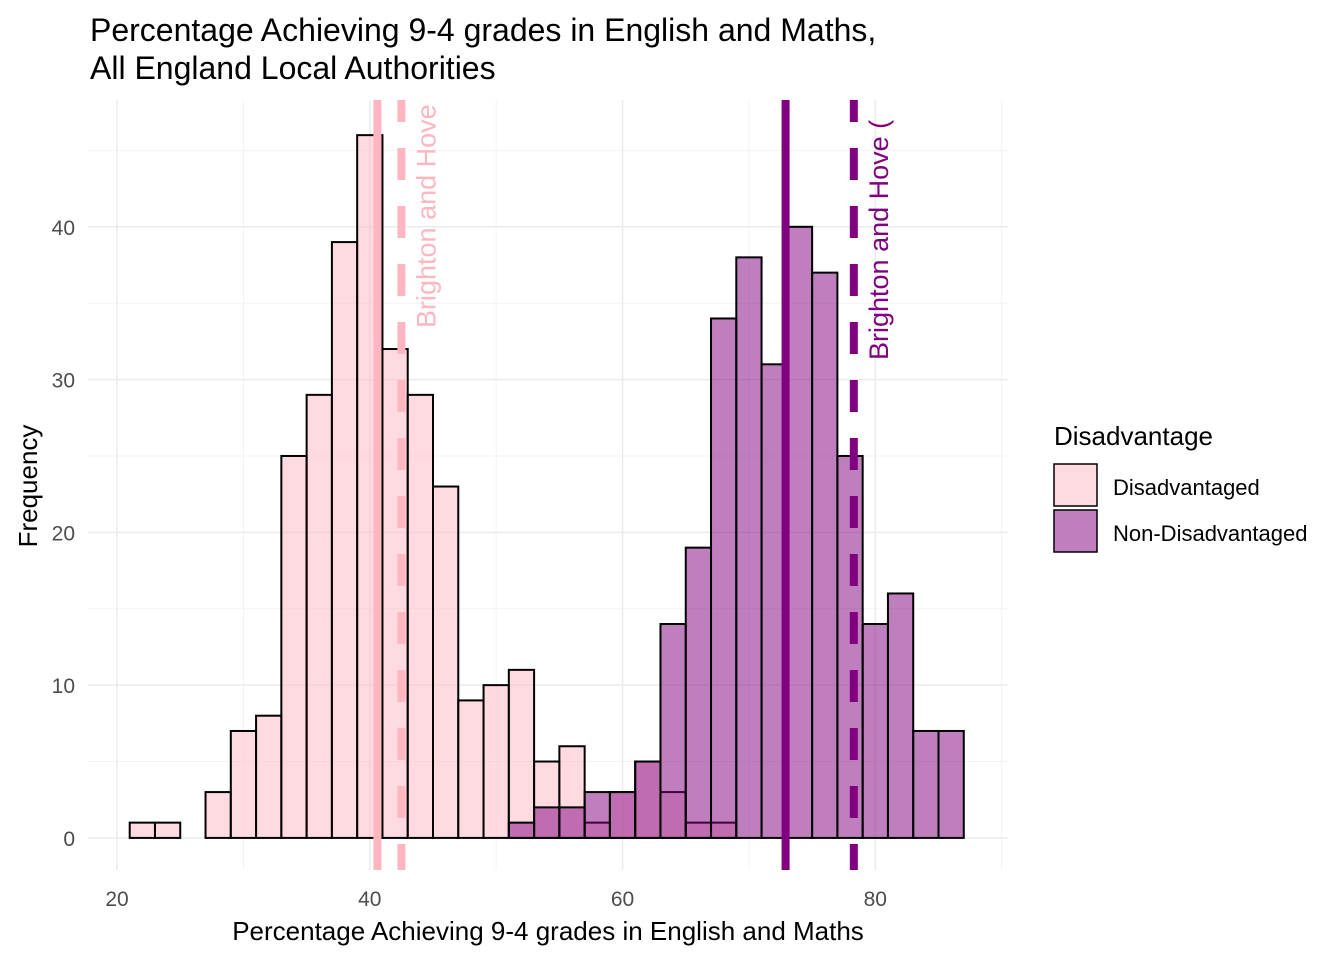  Describe the element at coordinates (622, 899) in the screenshot. I see `x-tick-label: 60` at that location.